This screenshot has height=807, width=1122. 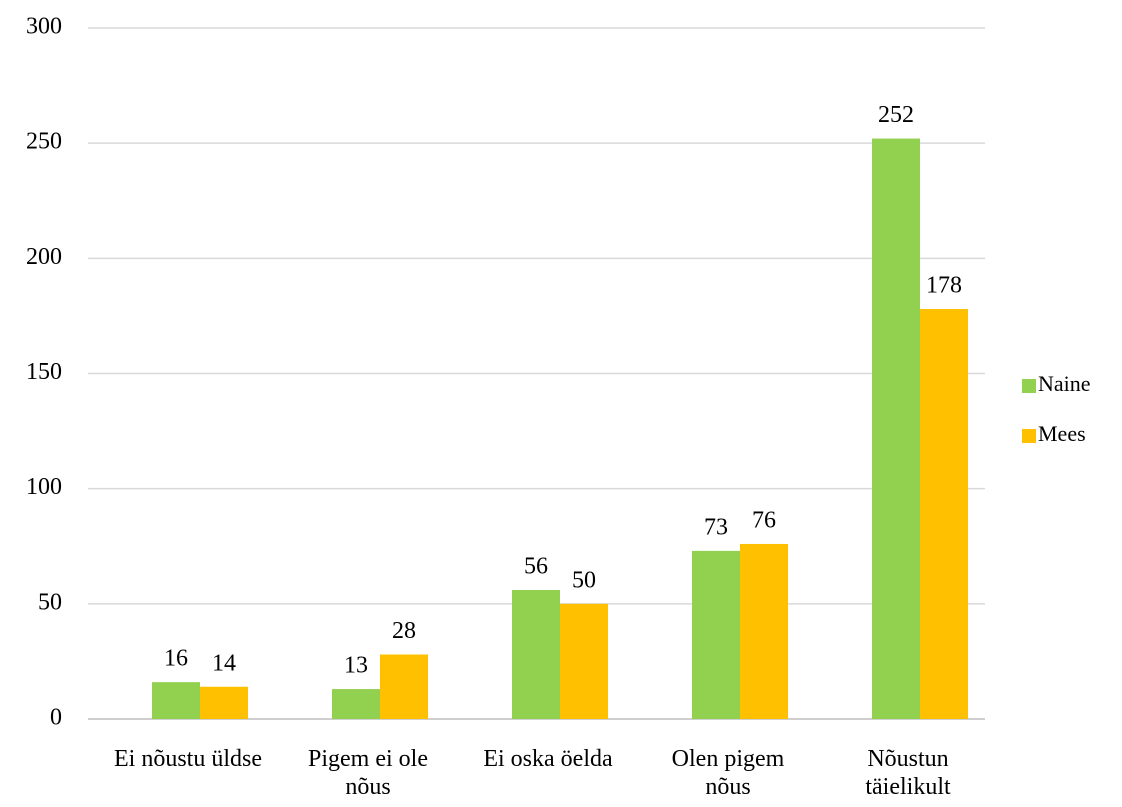 What do you see at coordinates (44, 487) in the screenshot?
I see `y-tick-label: 100` at bounding box center [44, 487].